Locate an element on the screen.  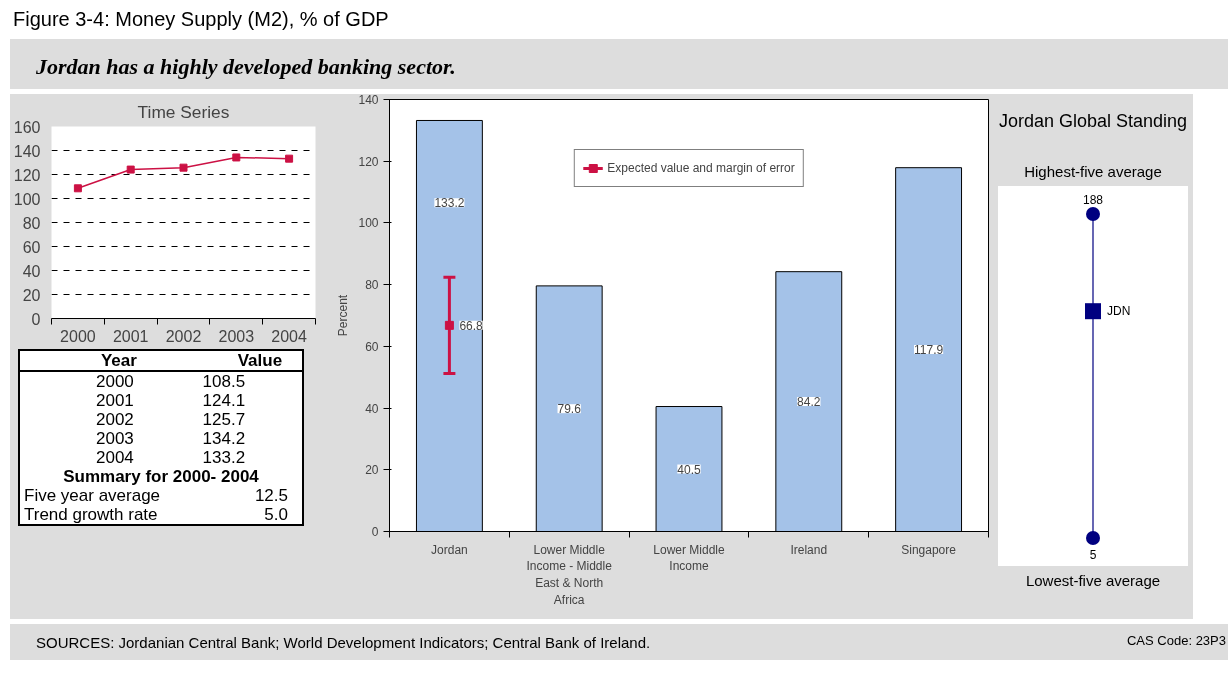
x-tick-label: Lower Middle Income is located at coordinates (689, 558).